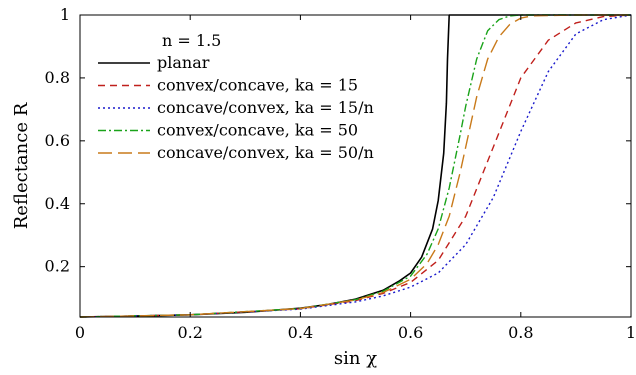  Describe the element at coordinates (57, 203) in the screenshot. I see `y-tick-label: 0.4` at that location.